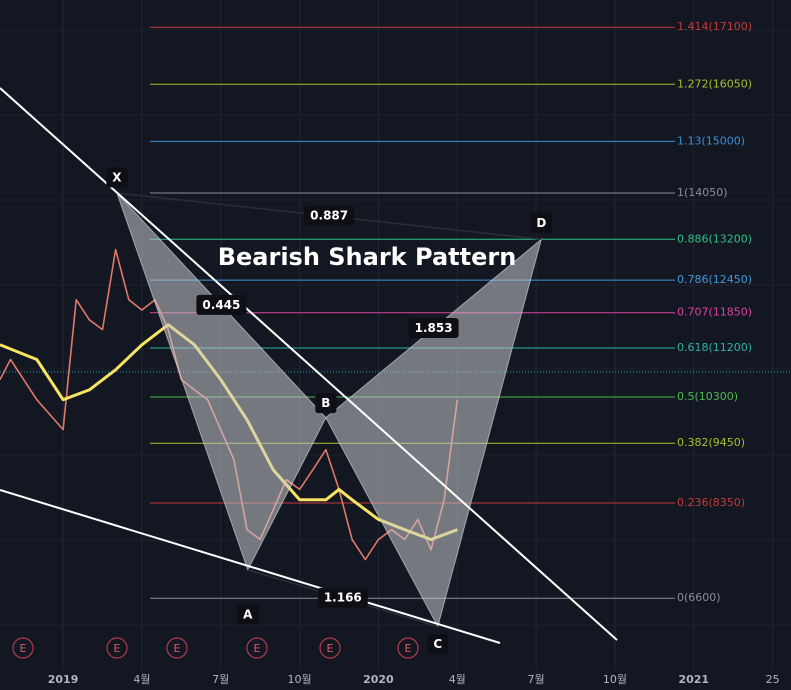 This screenshot has width=791, height=690. What do you see at coordinates (250, 566) in the screenshot?
I see `trend-line` at bounding box center [250, 566].